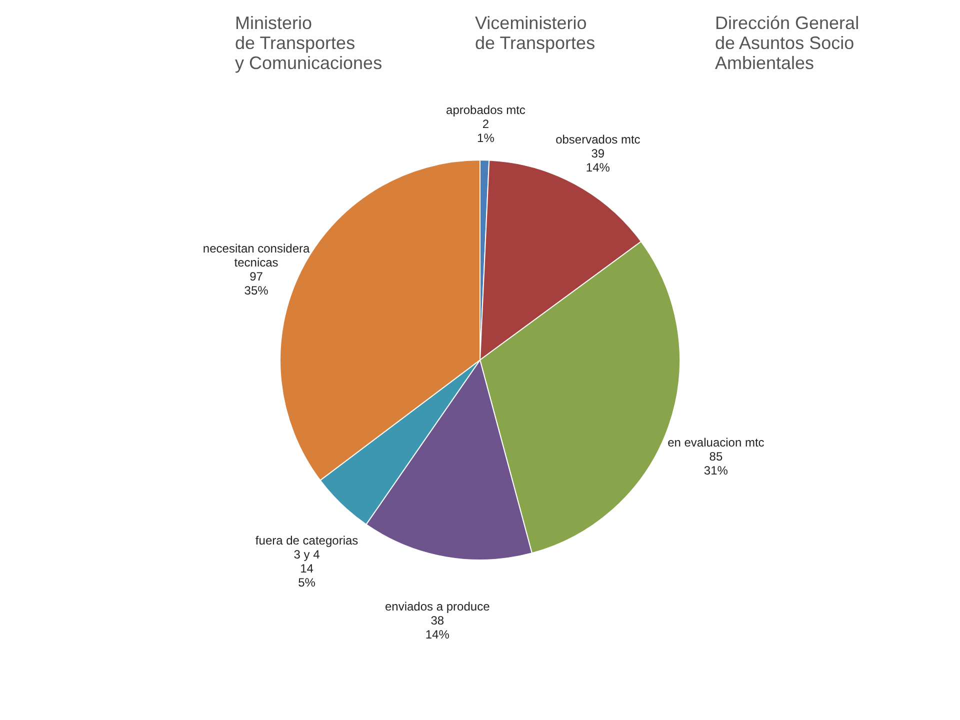  What do you see at coordinates (437, 606) in the screenshot?
I see `slice-label: enviados a produce` at bounding box center [437, 606].